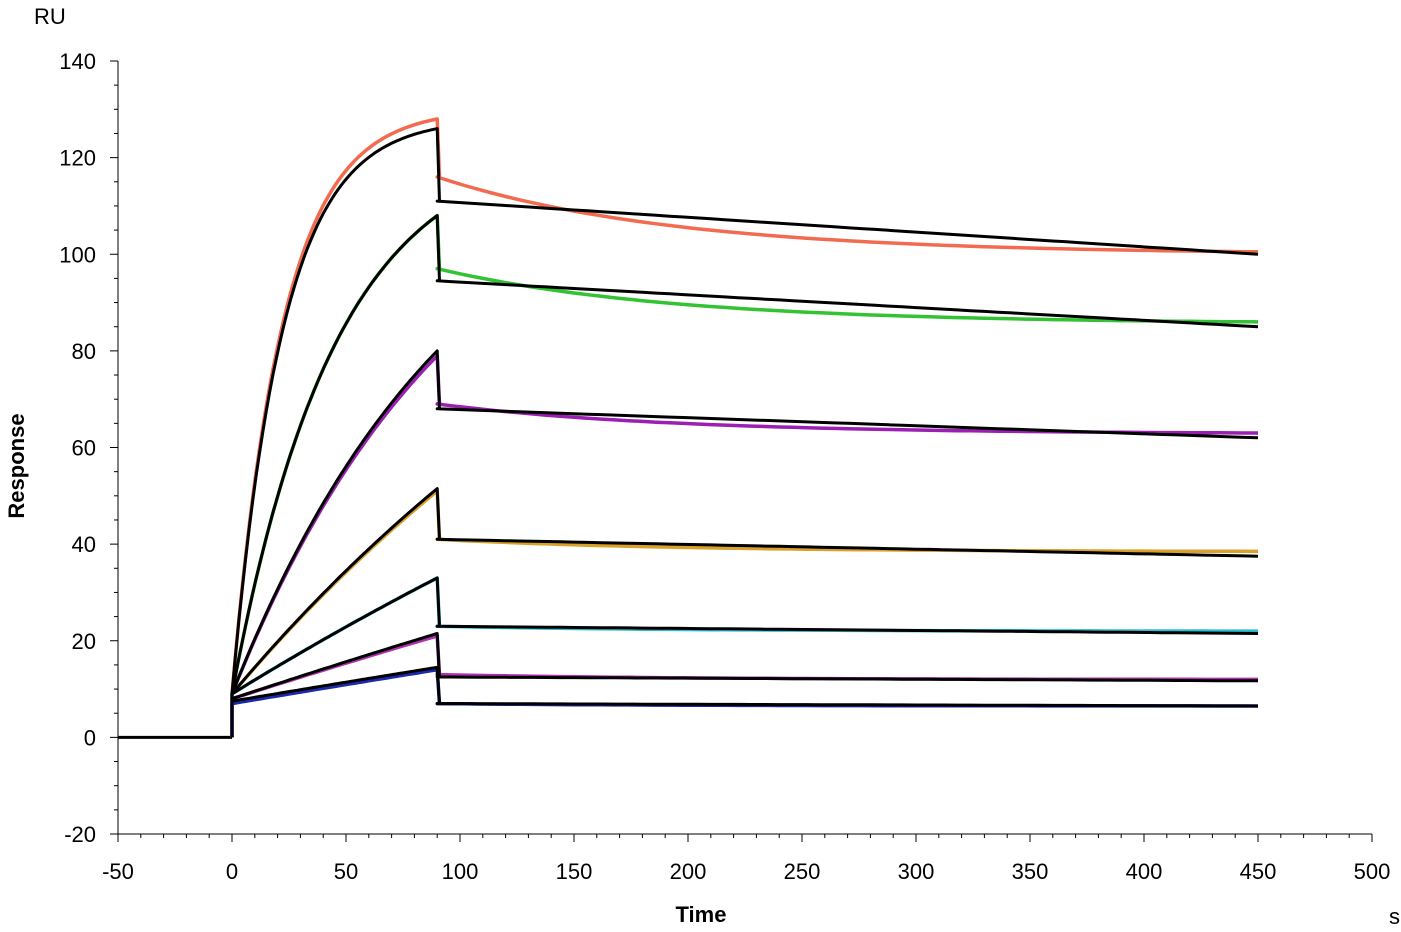 Image resolution: width=1401 pixels, height=932 pixels. What do you see at coordinates (50, 16) in the screenshot?
I see `y-unit-label: RU` at bounding box center [50, 16].